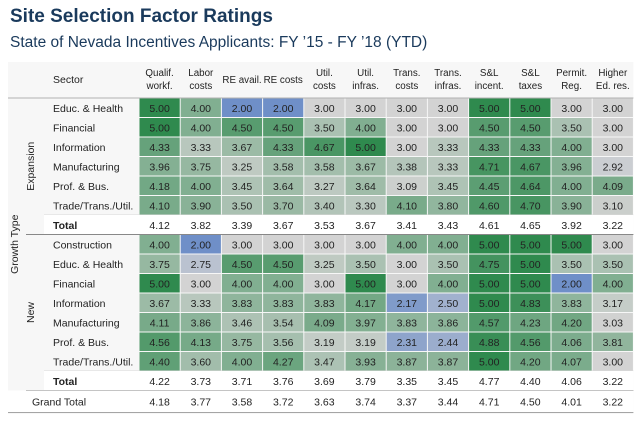  I want to click on row-expansion-value: 4.60, so click(489, 206).